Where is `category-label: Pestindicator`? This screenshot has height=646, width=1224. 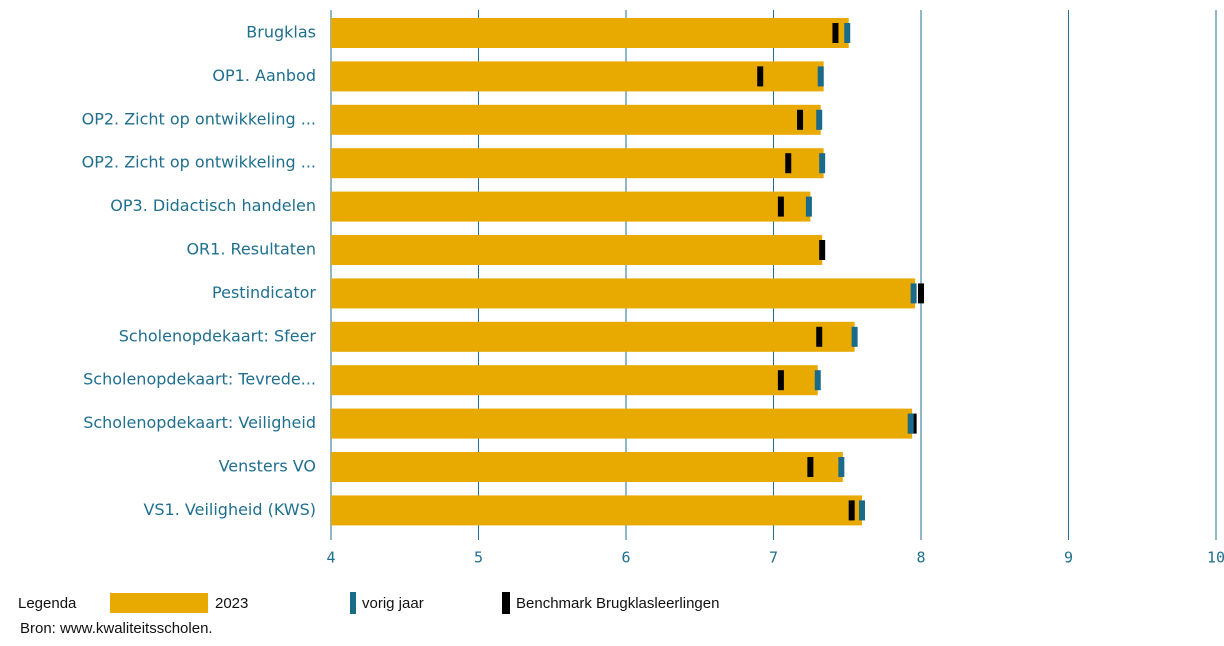
category-label: Pestindicator is located at coordinates (264, 292).